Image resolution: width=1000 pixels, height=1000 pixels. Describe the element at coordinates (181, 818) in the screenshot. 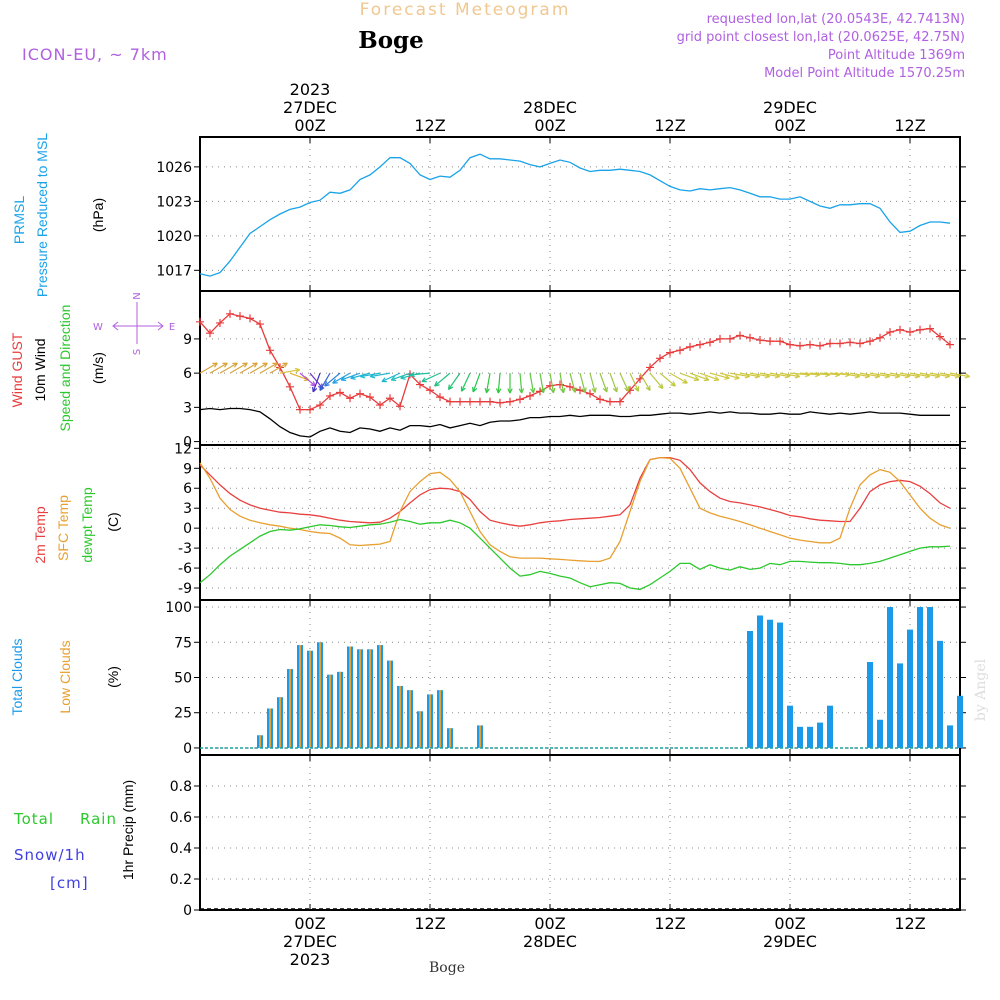

I see `y-tick-label: 0.6` at that location.